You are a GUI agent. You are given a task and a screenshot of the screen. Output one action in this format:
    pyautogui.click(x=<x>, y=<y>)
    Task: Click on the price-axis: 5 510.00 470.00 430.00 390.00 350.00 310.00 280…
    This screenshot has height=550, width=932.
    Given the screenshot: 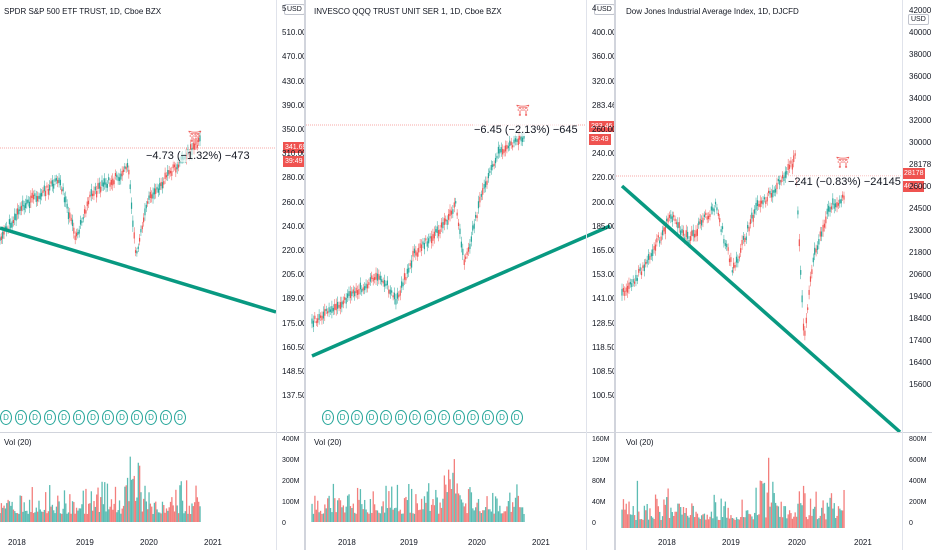 What is the action you would take?
    pyautogui.click(x=290, y=275)
    